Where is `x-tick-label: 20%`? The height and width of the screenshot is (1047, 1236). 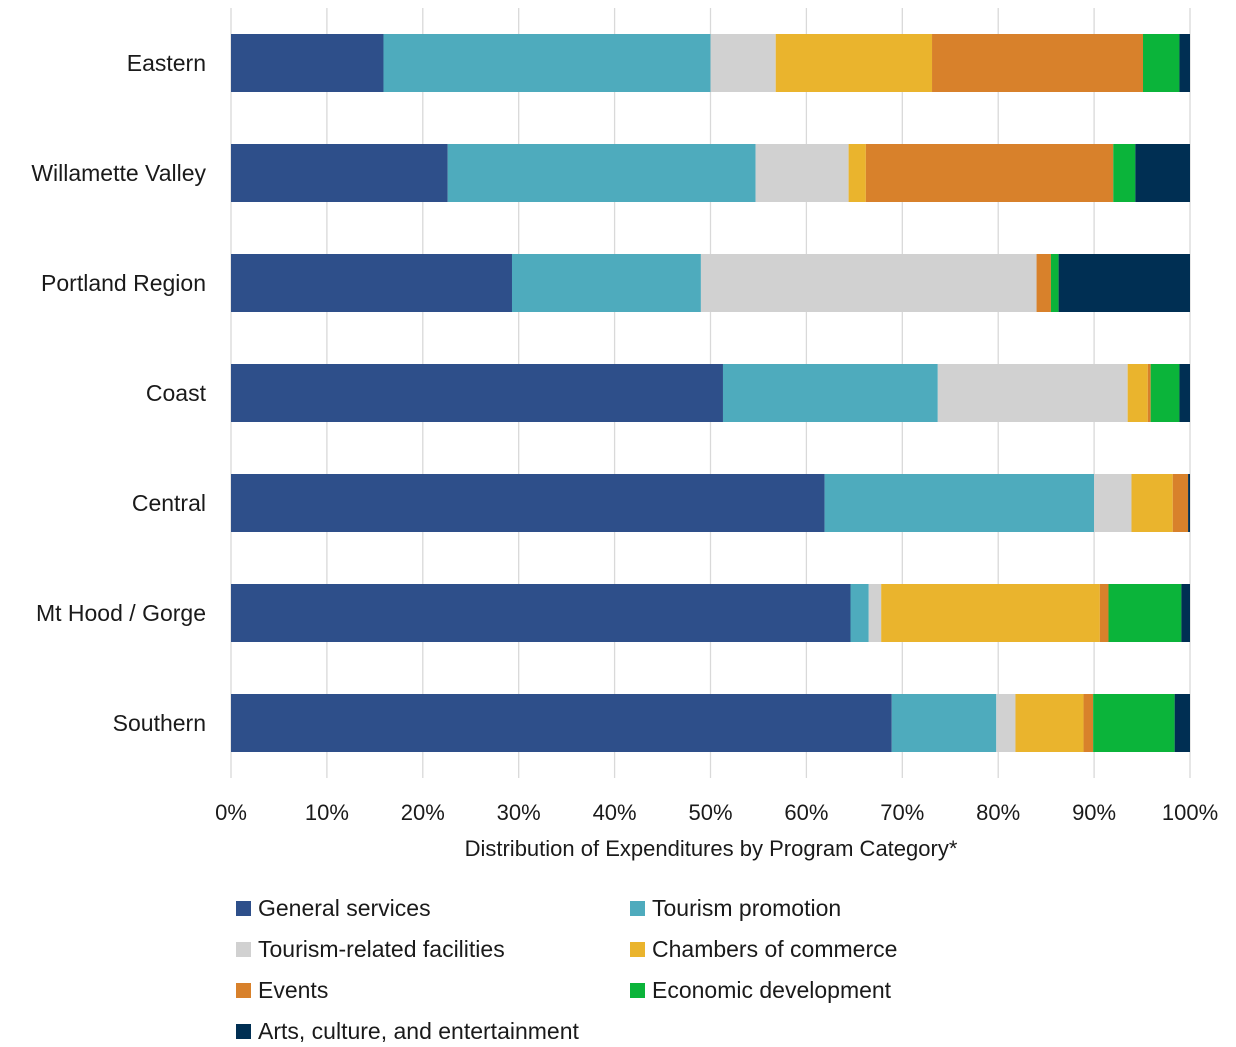 x-tick-label: 20% is located at coordinates (423, 812).